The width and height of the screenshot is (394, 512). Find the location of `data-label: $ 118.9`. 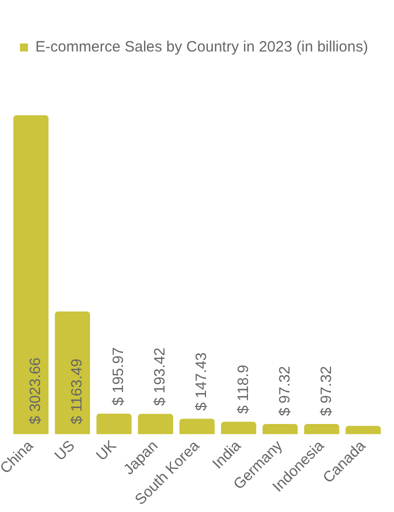

data-label: $ 118.9 is located at coordinates (243, 389).